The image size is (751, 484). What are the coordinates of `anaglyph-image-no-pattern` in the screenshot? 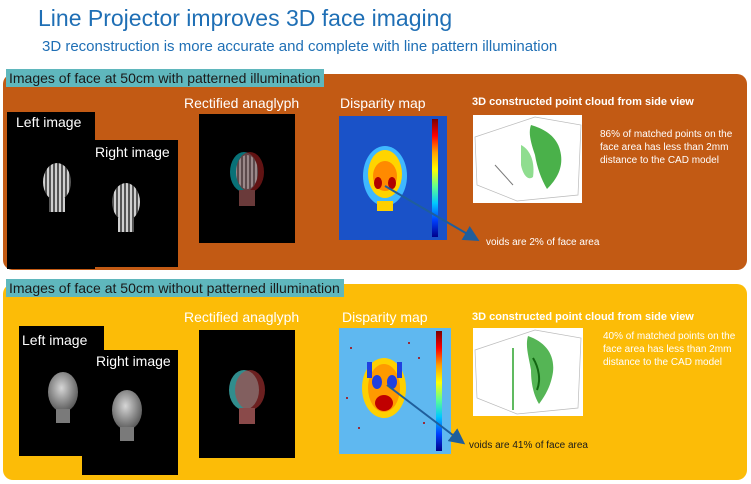 It's located at (247, 394).